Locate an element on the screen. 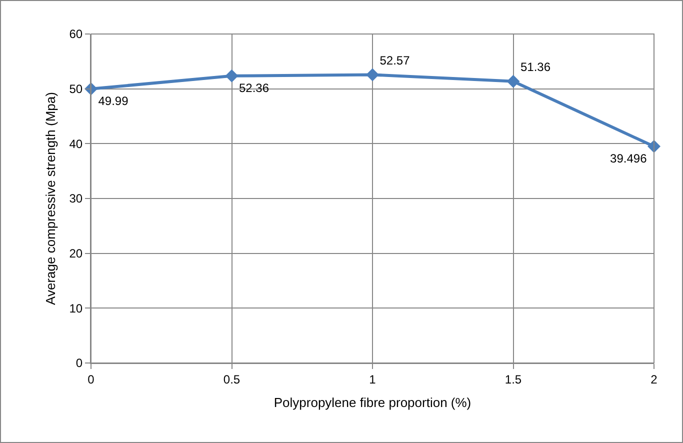 The image size is (683, 443). x-tick-label: 2 is located at coordinates (654, 379).